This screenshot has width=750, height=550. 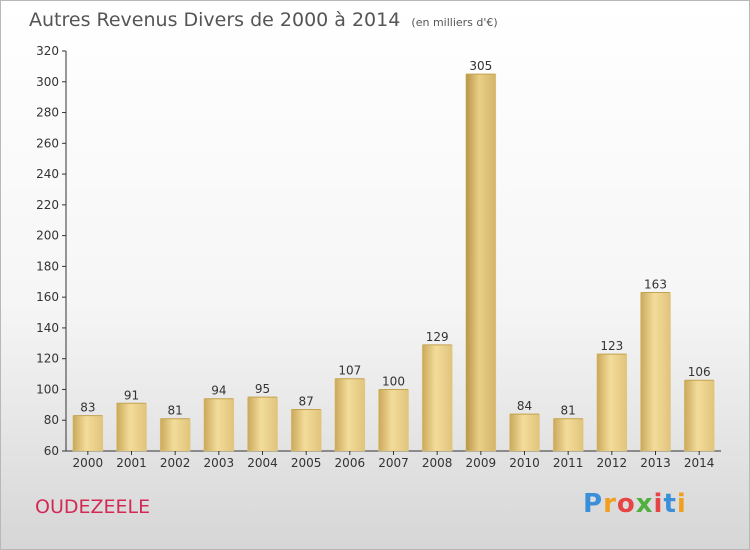 I want to click on chart-title: Autres Revenus Divers de 2000 à 2014, so click(x=215, y=20).